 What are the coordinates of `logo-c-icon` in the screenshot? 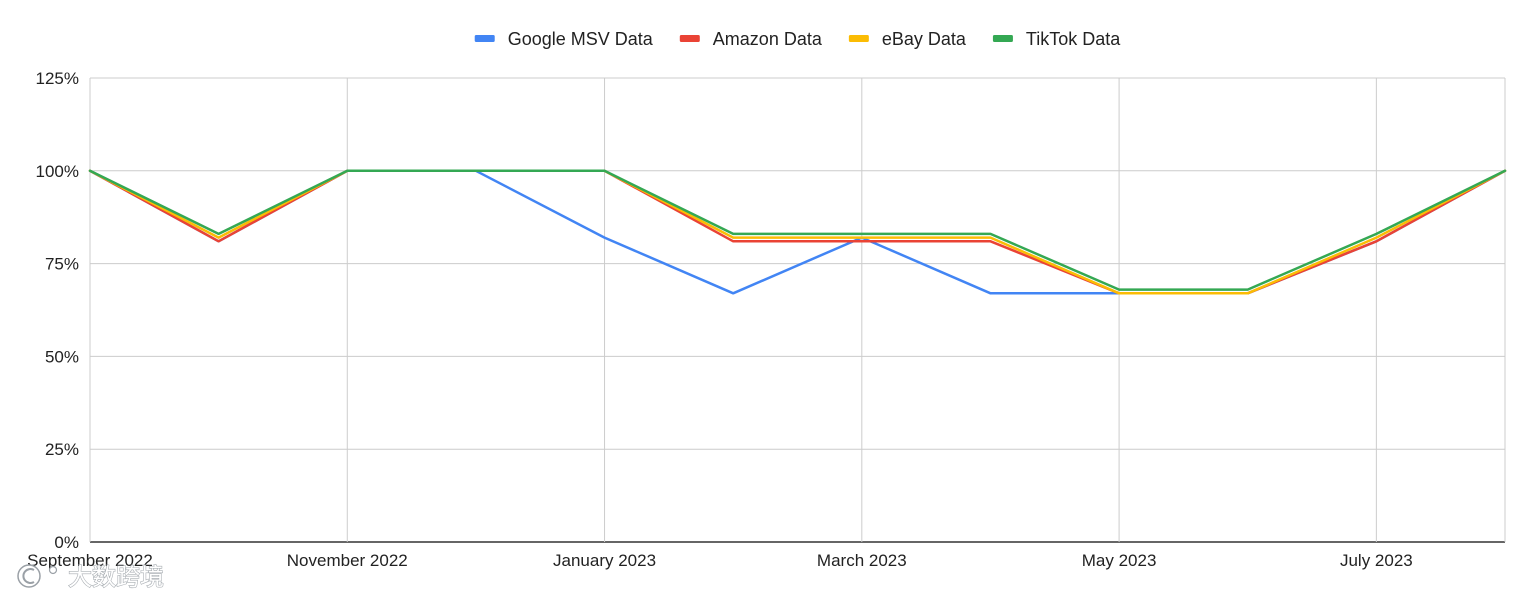 It's located at (37, 576).